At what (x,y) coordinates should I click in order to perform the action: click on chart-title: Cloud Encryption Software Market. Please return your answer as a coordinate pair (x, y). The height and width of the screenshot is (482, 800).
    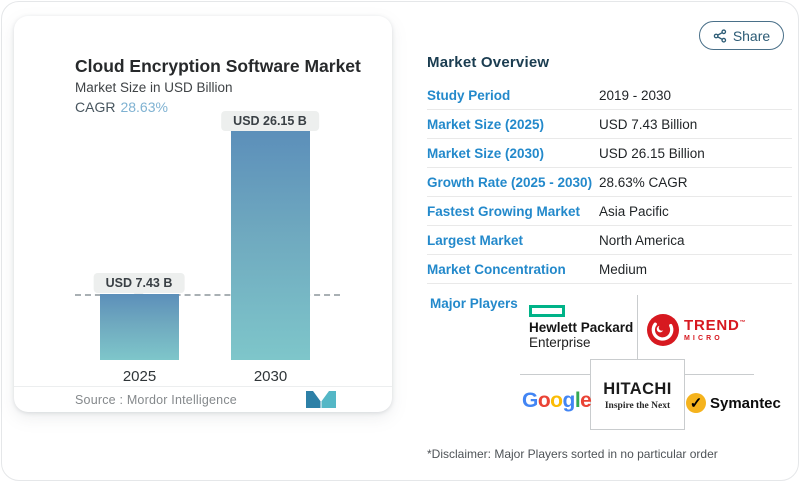
    Looking at the image, I should click on (218, 66).